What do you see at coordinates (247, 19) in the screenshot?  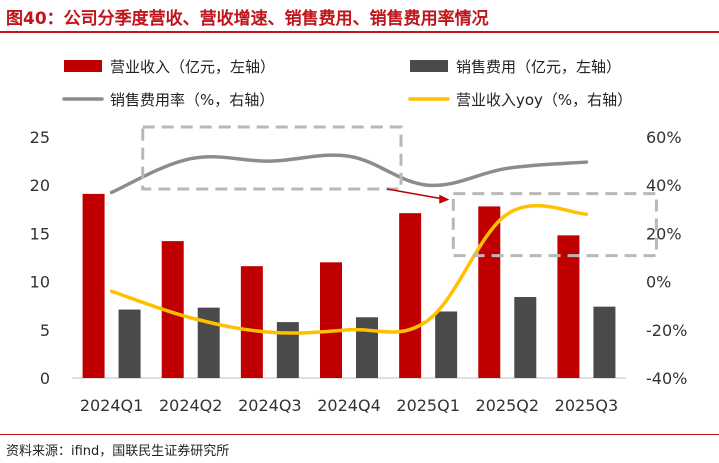 I see `chart-title: 图40：公司分季度营收、营收增速、销售费用、销售费用率情况` at bounding box center [247, 19].